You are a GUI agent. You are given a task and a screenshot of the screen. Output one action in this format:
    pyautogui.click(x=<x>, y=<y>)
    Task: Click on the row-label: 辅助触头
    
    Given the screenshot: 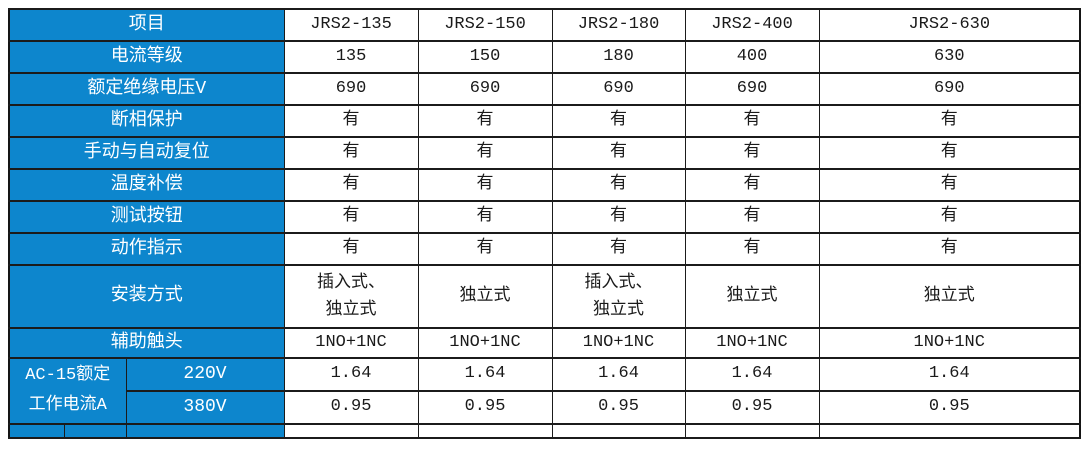 What is the action you would take?
    pyautogui.click(x=146, y=343)
    